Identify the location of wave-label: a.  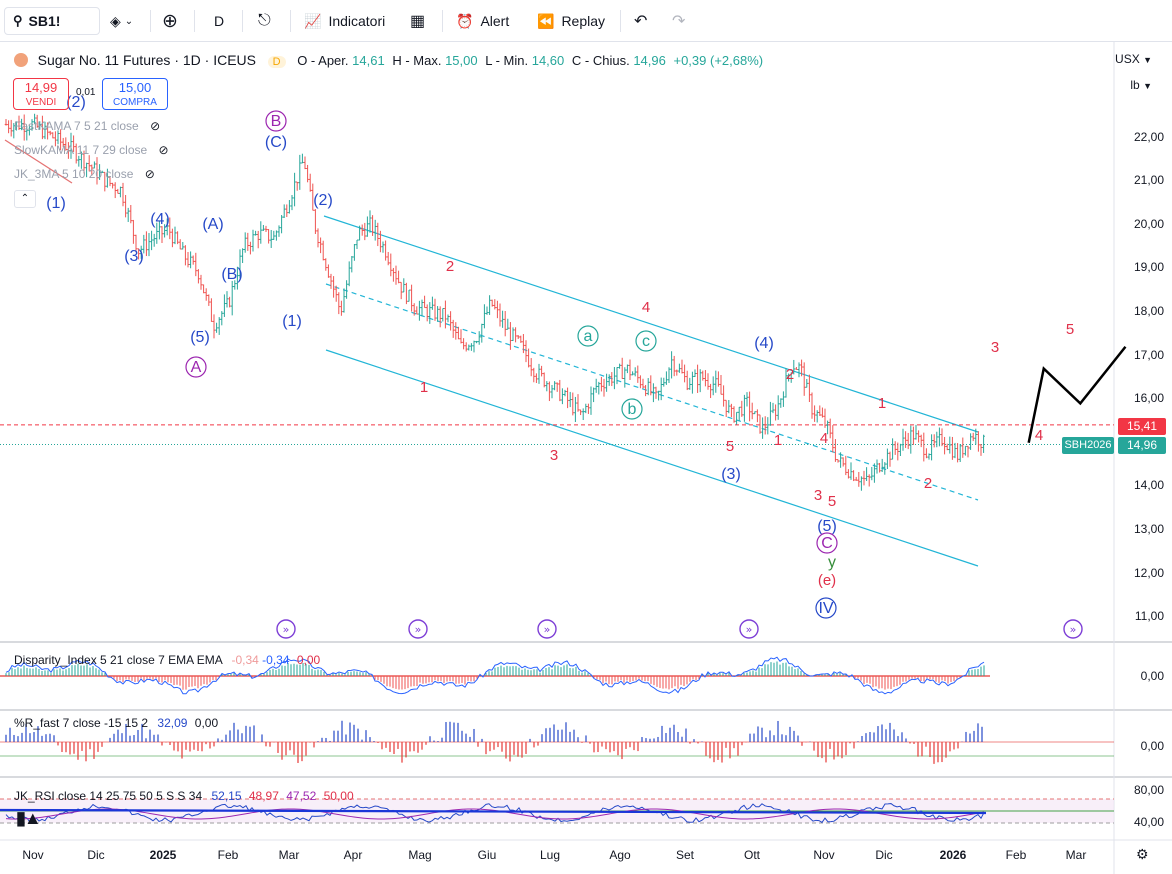
(588, 336).